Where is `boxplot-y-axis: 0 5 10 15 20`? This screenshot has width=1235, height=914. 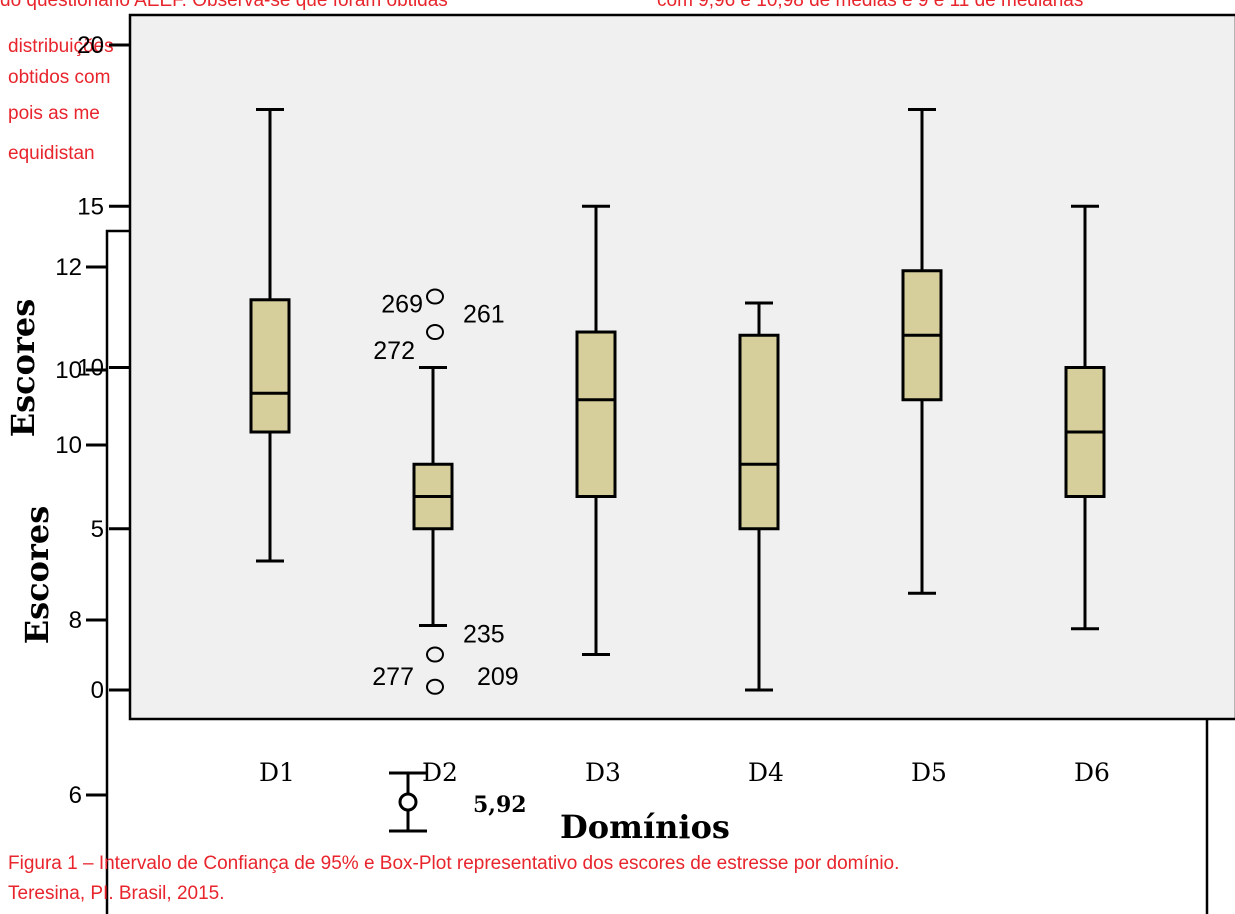
boxplot-y-axis: 0 5 10 15 20 is located at coordinates (103, 368).